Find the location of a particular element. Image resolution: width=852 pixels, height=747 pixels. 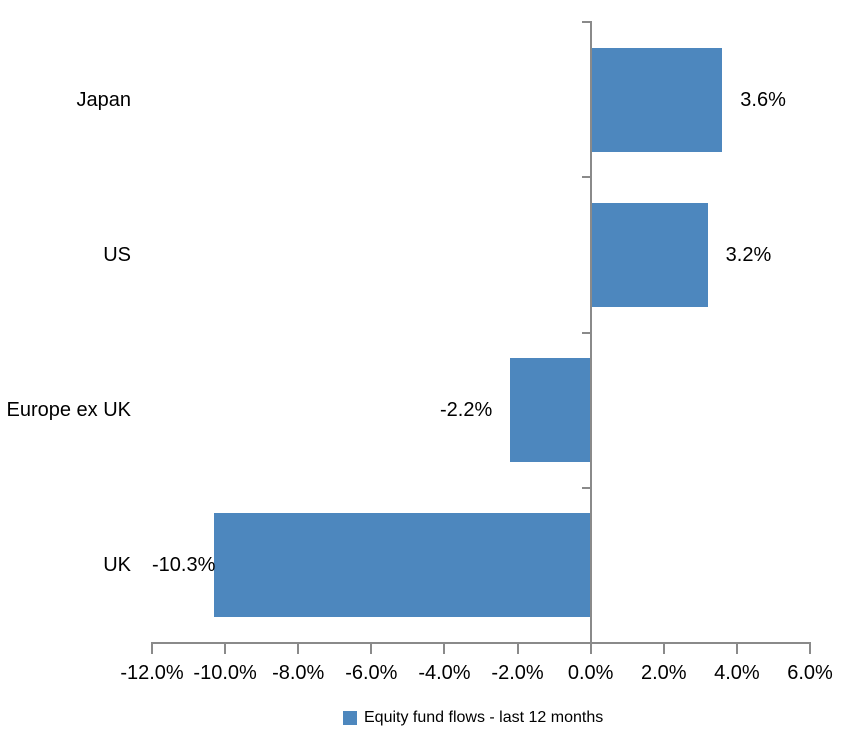

category-label: US is located at coordinates (117, 254).